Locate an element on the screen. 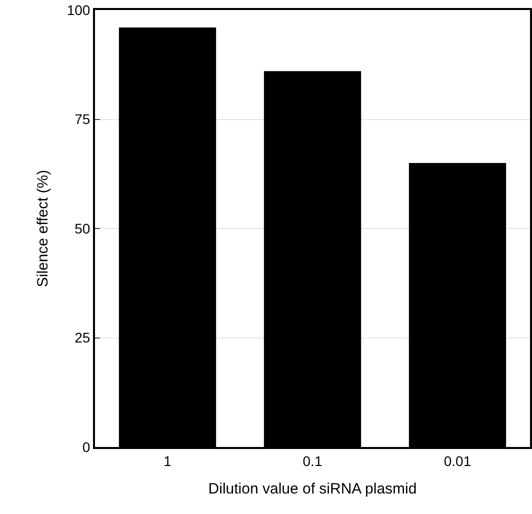 This screenshot has width=532, height=514. y-axis-title: Silence effect (%) is located at coordinates (43, 229).